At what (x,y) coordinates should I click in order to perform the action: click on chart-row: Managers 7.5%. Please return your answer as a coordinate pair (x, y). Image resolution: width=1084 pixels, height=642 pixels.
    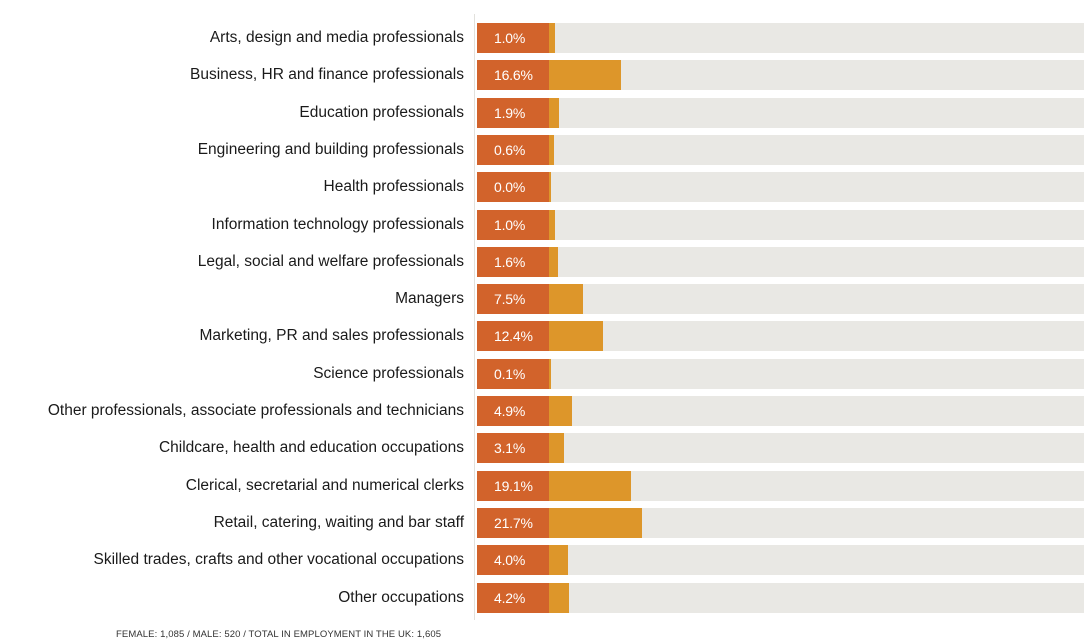
    Looking at the image, I should click on (542, 299).